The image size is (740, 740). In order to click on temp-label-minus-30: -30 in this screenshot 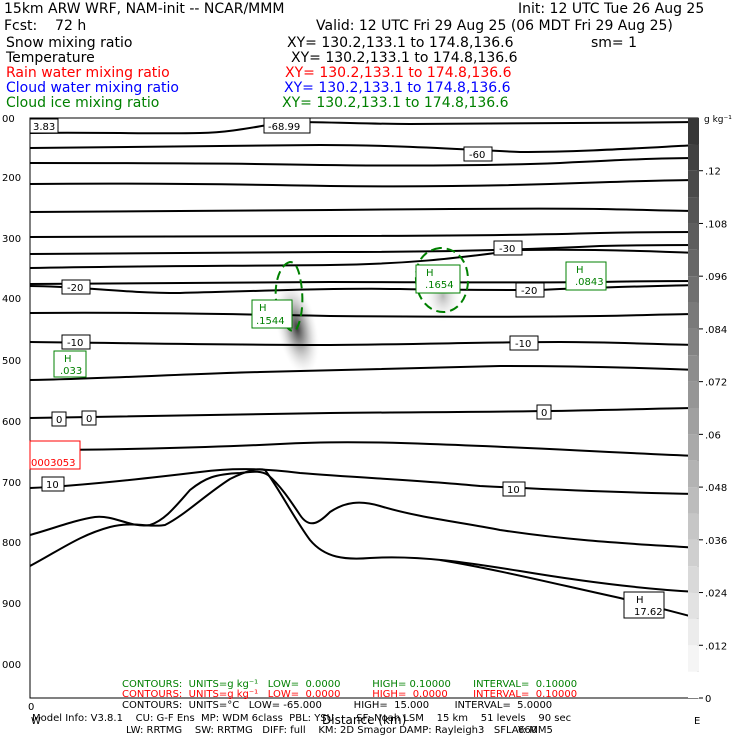, I will do `click(508, 248)`.